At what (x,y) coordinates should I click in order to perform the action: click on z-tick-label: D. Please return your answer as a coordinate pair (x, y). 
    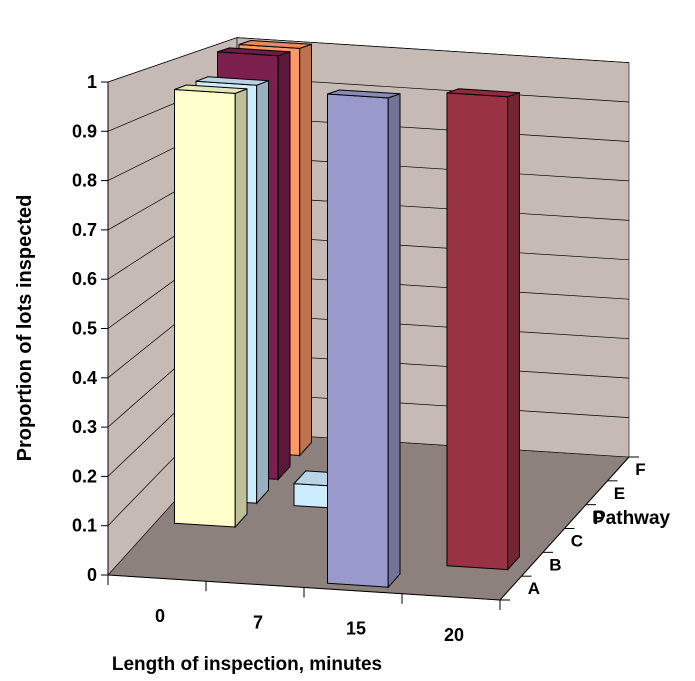
    Looking at the image, I should click on (598, 517).